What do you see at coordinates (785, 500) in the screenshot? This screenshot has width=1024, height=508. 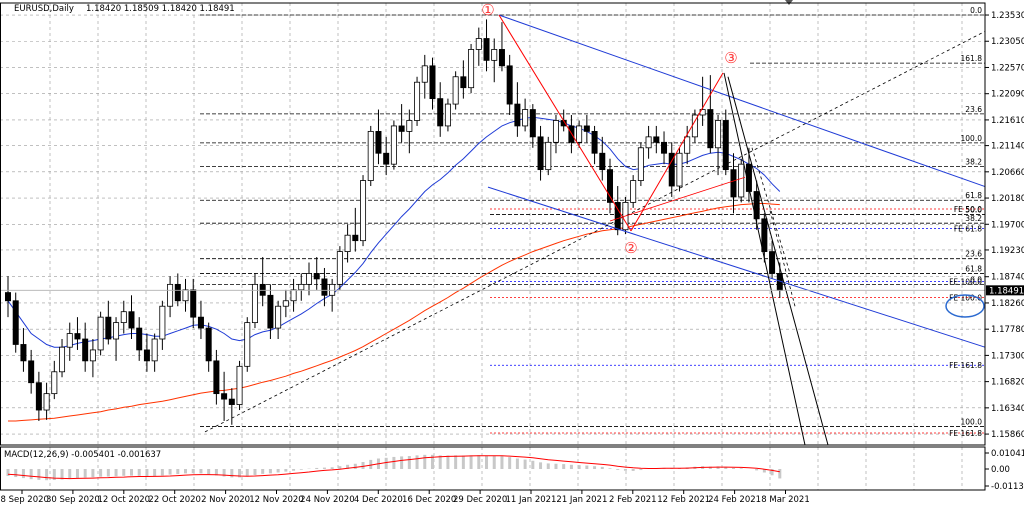 I see `date-tick-label: 8 Mar 2021` at bounding box center [785, 500].